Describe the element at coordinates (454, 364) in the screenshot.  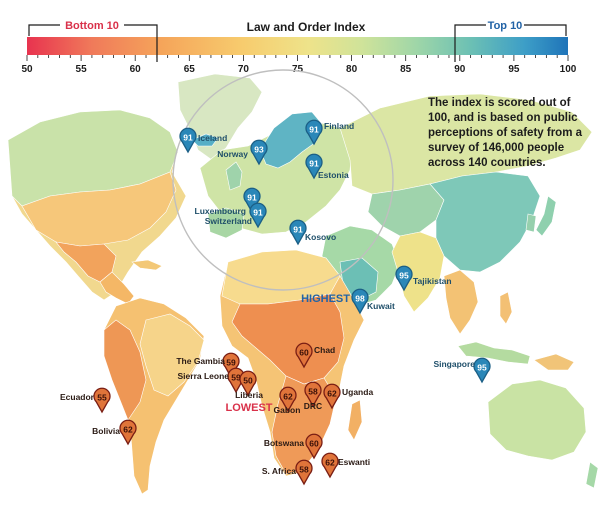
I see `marker-country-label: Singapore` at that location.